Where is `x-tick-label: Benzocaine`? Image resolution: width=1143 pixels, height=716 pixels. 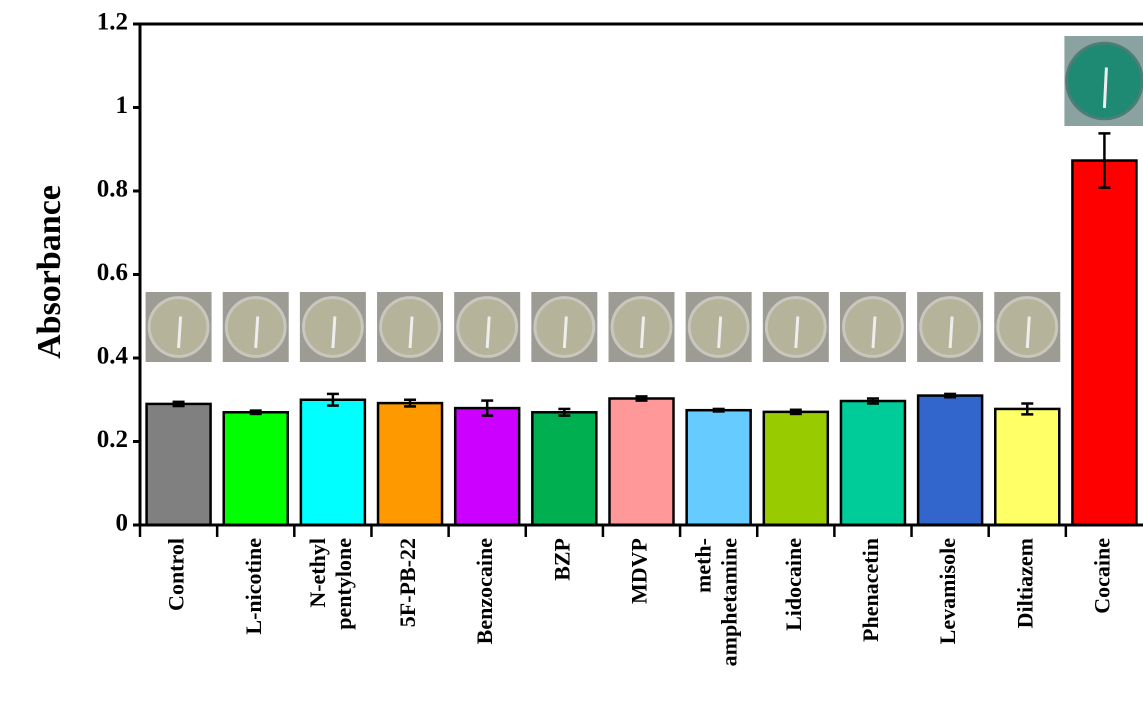 x-tick-label: Benzocaine is located at coordinates (484, 591).